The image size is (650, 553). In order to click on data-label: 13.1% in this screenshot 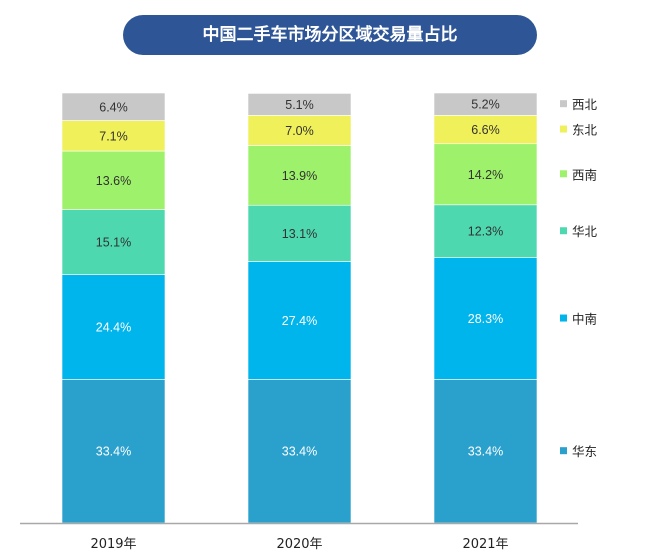, I will do `click(299, 234)`.